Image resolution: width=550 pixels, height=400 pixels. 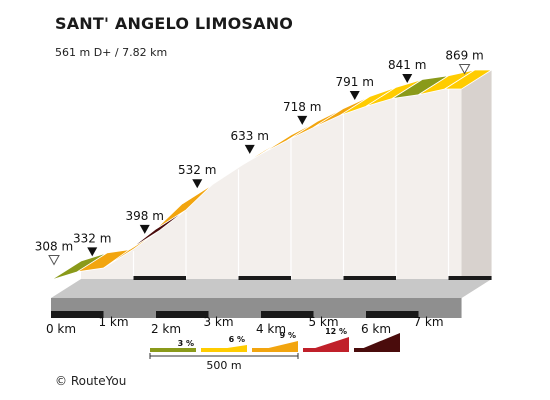 I want to click on x-tick-label: 5 km, so click(x=323, y=322).